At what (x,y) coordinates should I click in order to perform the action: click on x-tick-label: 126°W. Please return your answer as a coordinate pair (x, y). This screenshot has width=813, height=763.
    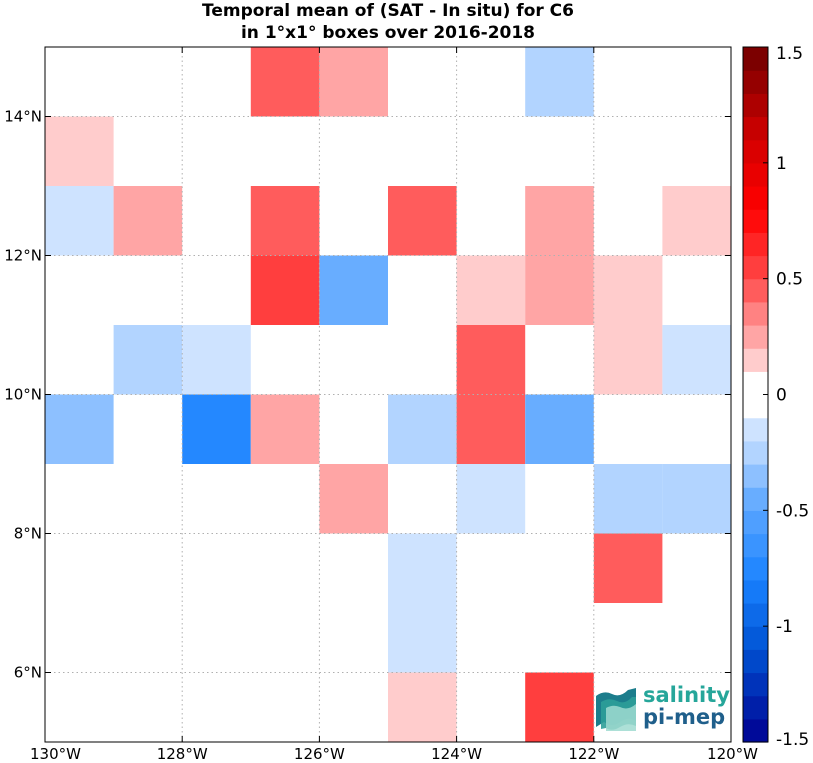
    Looking at the image, I should click on (319, 754).